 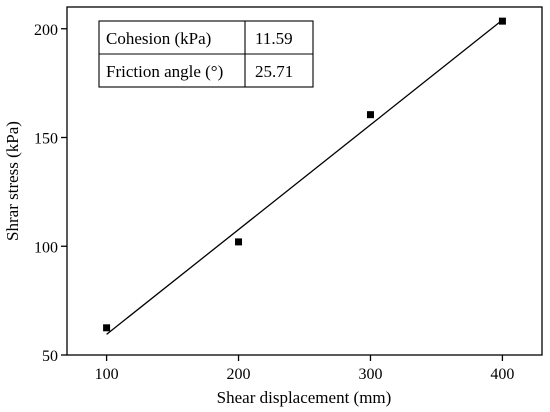 I want to click on x-tick-label: 400, so click(x=502, y=374).